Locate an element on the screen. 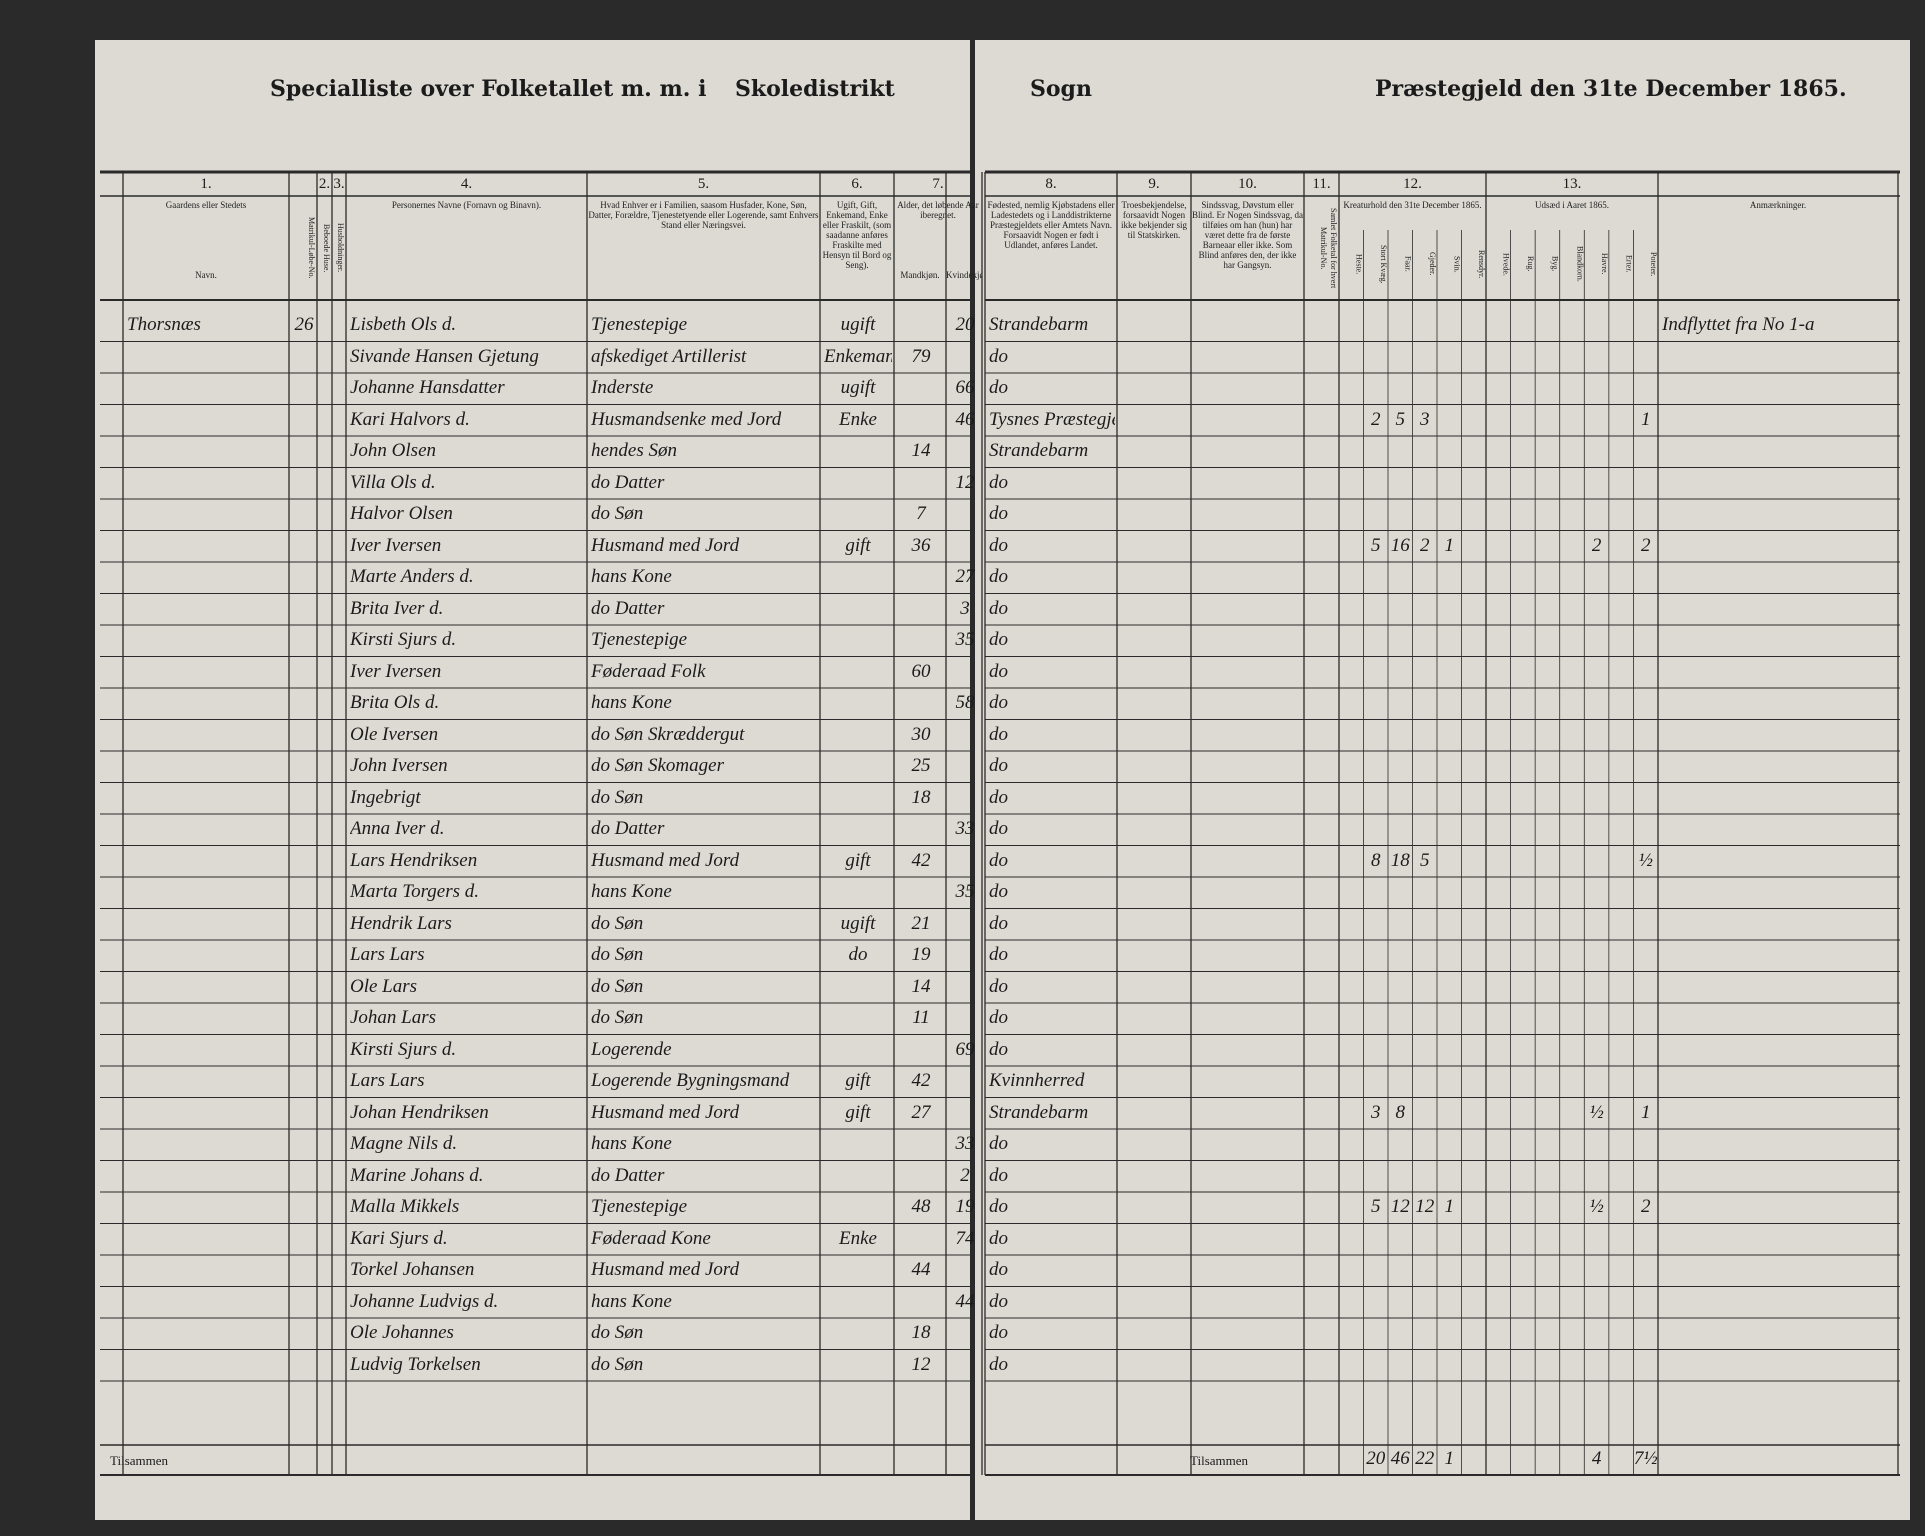 Image resolution: width=1925 pixels, height=1536 pixels. cell-age_m: 11 is located at coordinates (921, 1017).